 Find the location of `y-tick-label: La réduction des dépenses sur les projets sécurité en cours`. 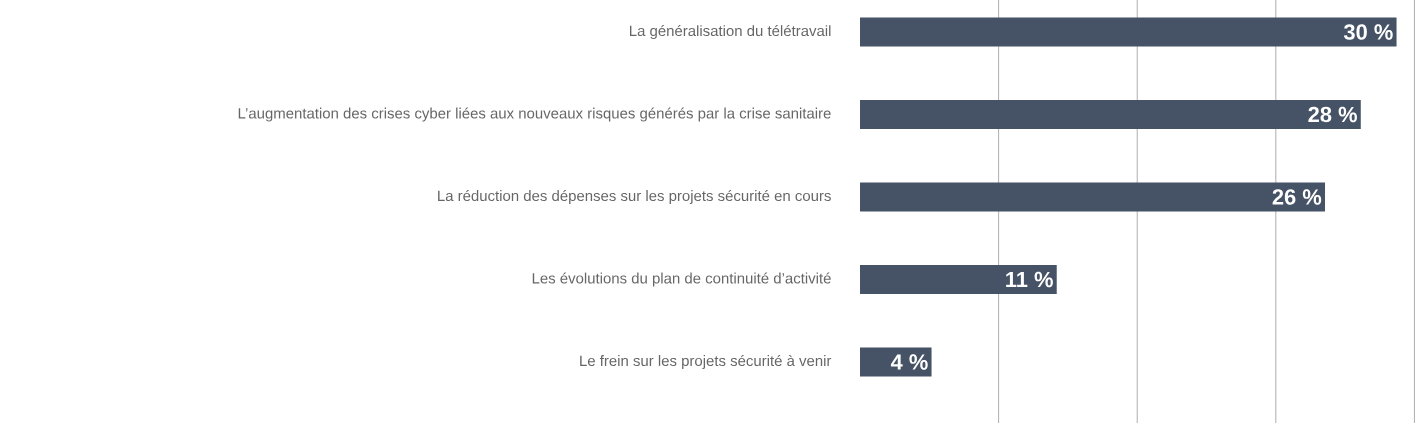

y-tick-label: La réduction des dépenses sur les projets sécurité en cours is located at coordinates (634, 197).